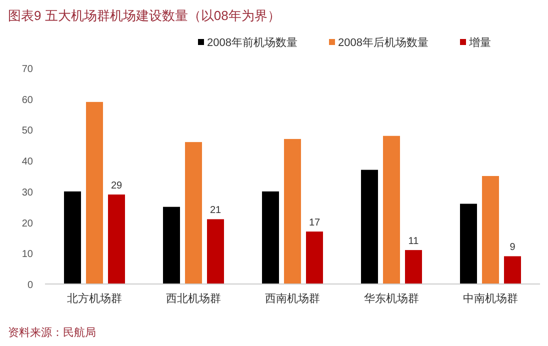 The height and width of the screenshot is (346, 548). What do you see at coordinates (314, 223) in the screenshot?
I see `data-label: 17` at bounding box center [314, 223].